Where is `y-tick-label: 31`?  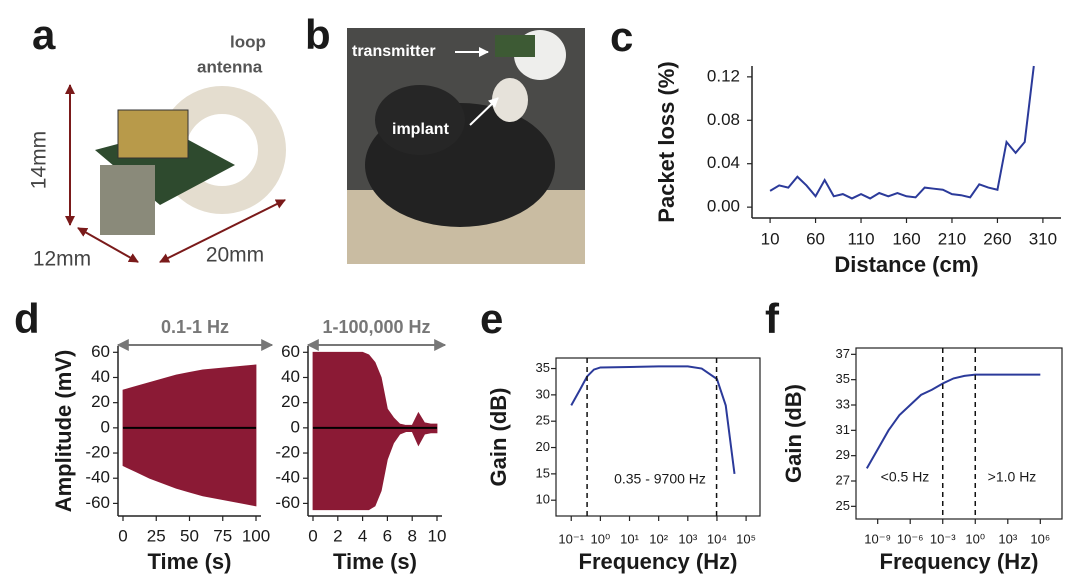
y-tick-label: 31 is located at coordinates (843, 429).